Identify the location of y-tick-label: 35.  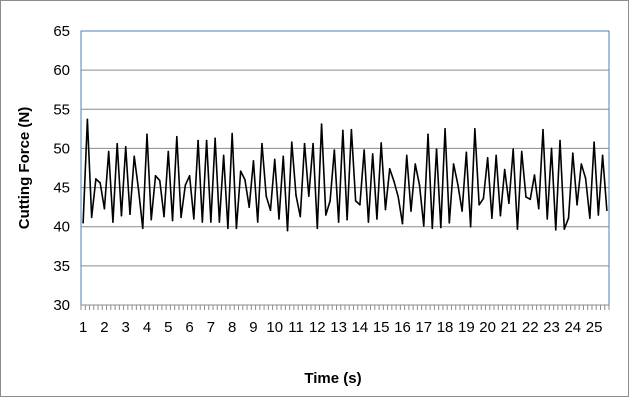
(61, 266).